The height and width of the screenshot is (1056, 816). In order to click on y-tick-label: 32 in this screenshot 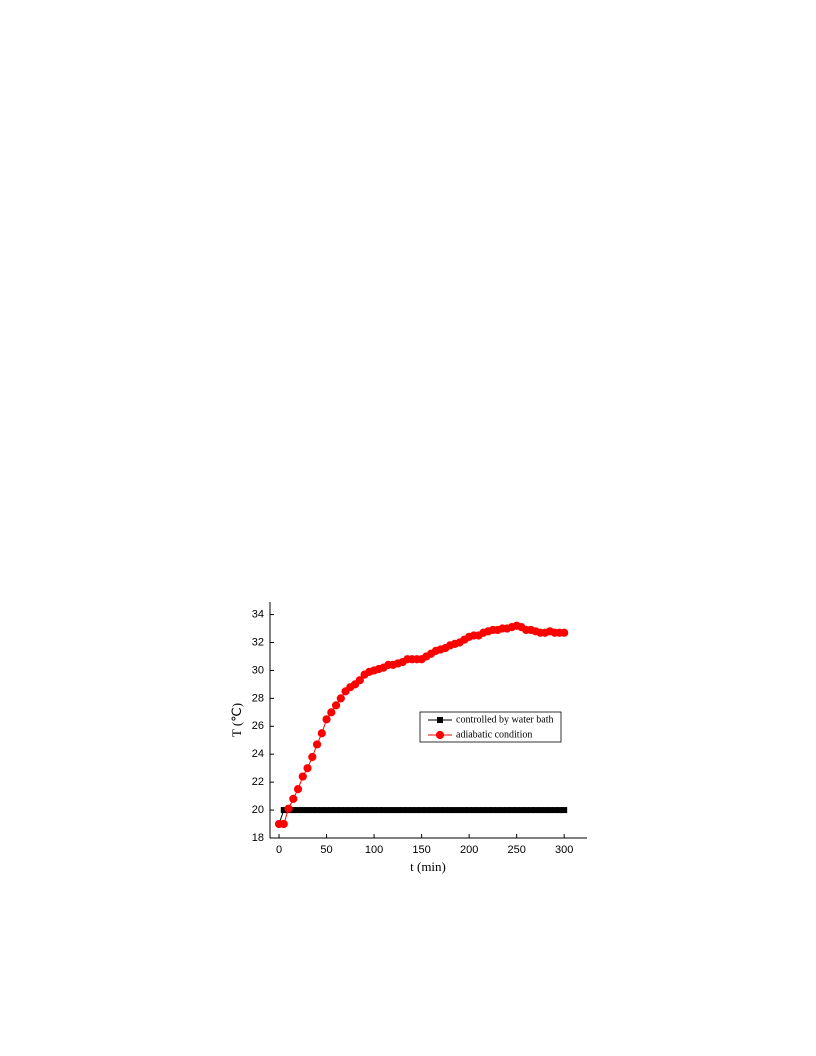, I will do `click(258, 642)`.